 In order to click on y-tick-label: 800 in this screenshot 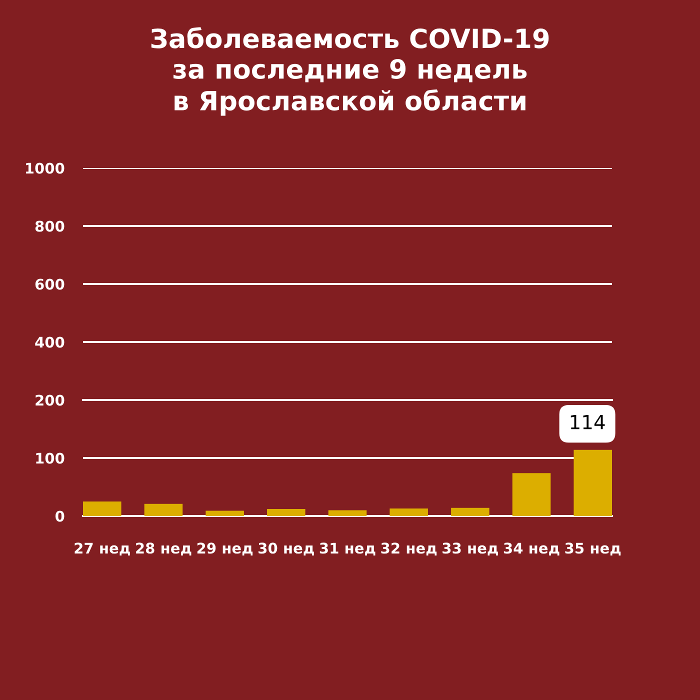, I will do `click(49, 226)`.